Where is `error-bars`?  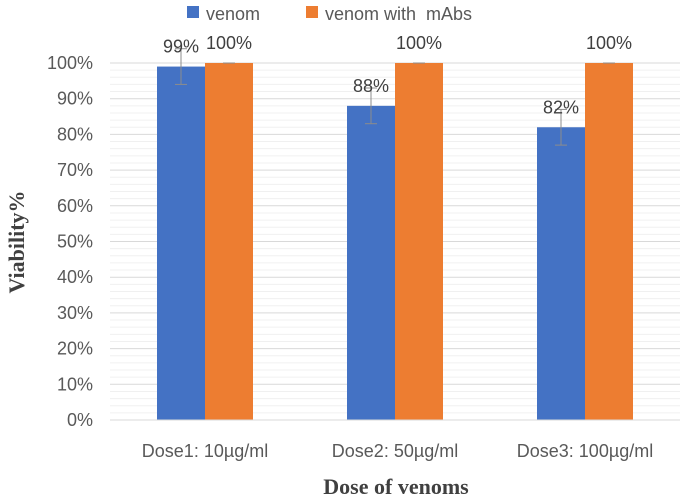
error-bars is located at coordinates (395, 97).